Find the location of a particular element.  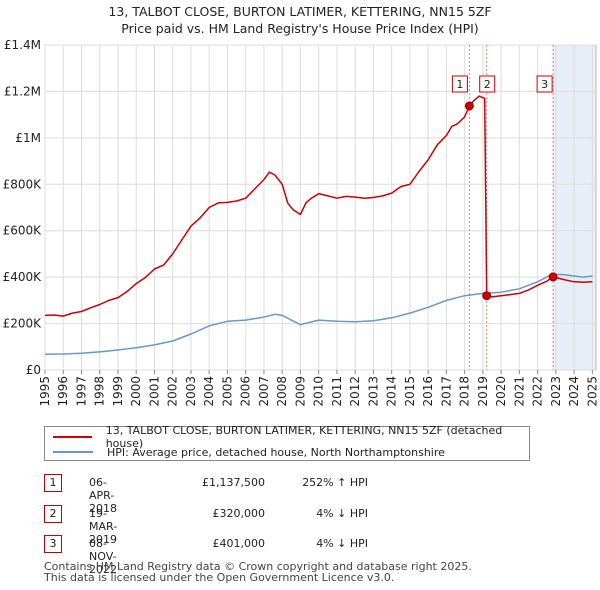

transaction-number-badge: 2 is located at coordinates (53, 514).